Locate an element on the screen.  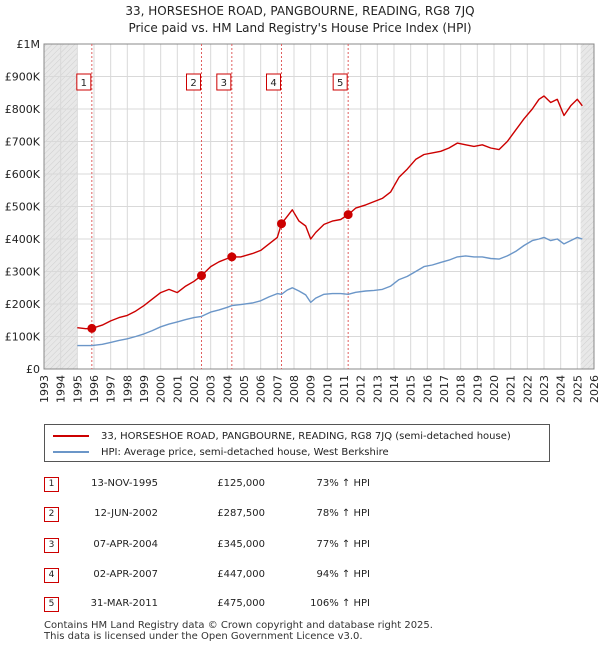
transaction-date: 13-NOV-1995 is located at coordinates (124, 483).